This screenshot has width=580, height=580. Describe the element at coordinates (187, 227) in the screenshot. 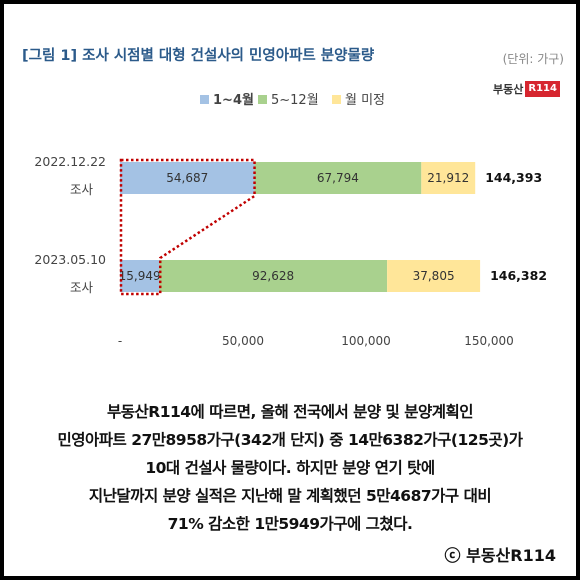

I see `highlight-outline` at that location.